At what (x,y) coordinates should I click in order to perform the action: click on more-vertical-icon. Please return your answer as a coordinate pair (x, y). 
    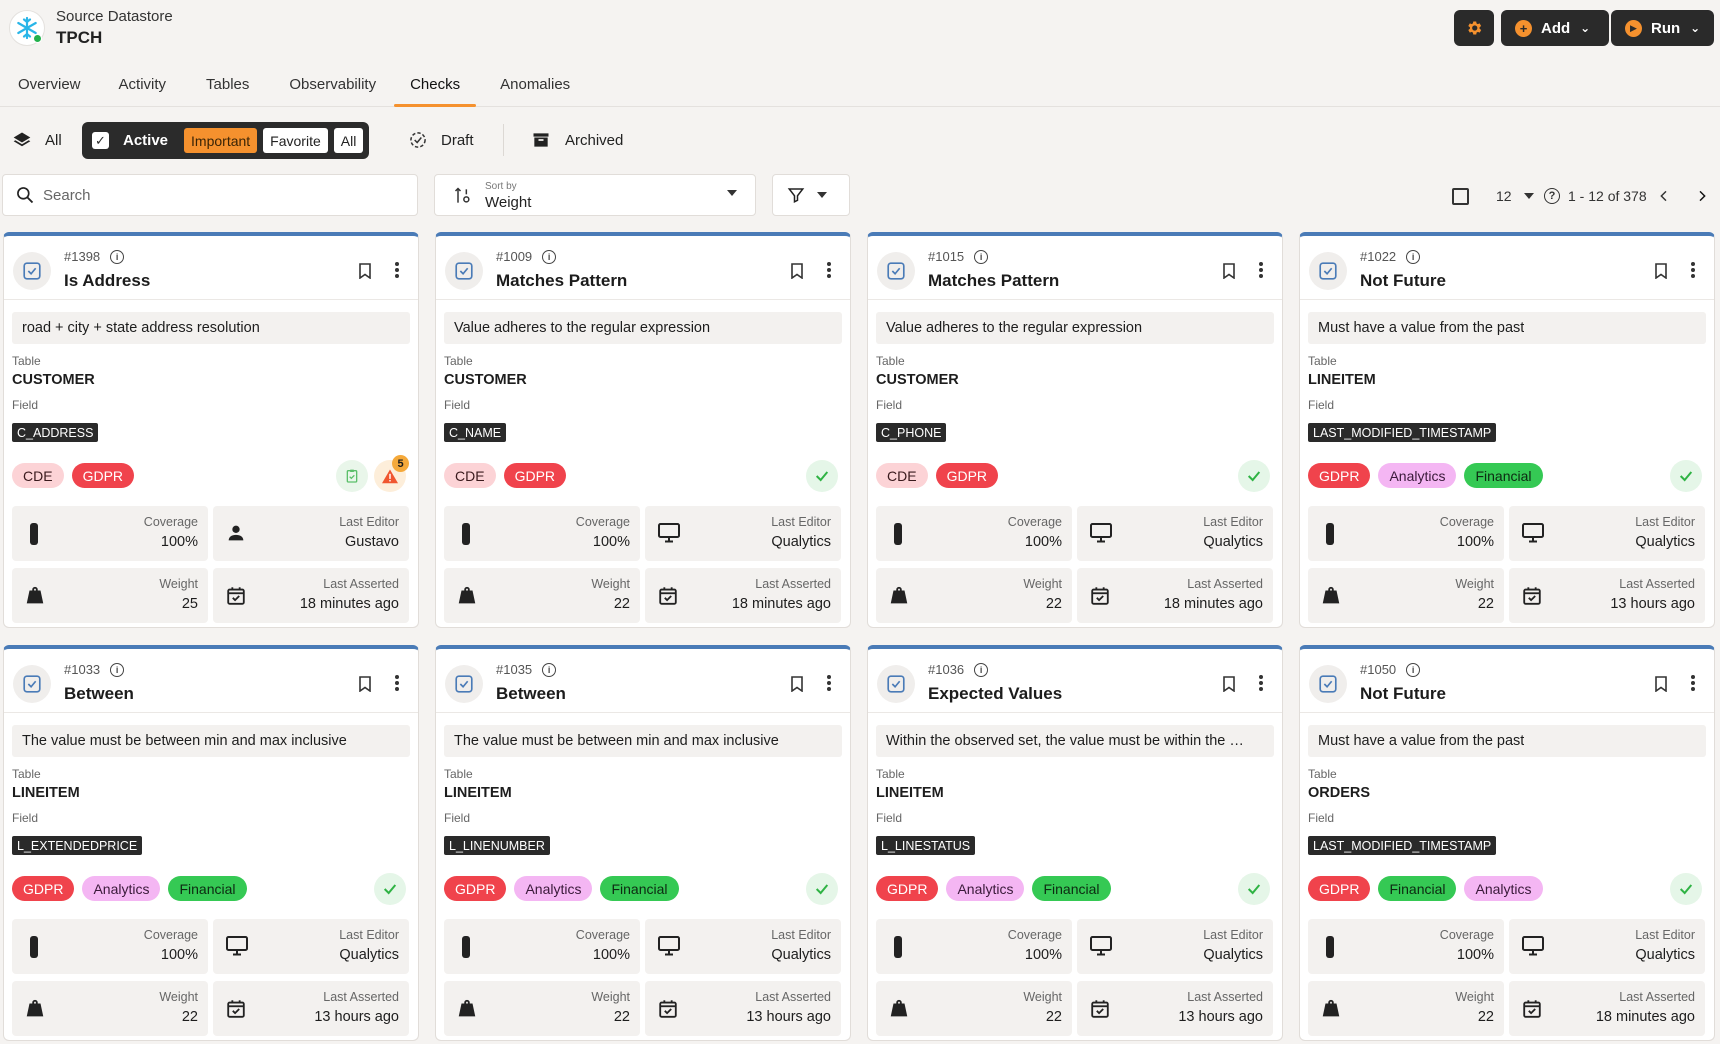
    Looking at the image, I should click on (1693, 683).